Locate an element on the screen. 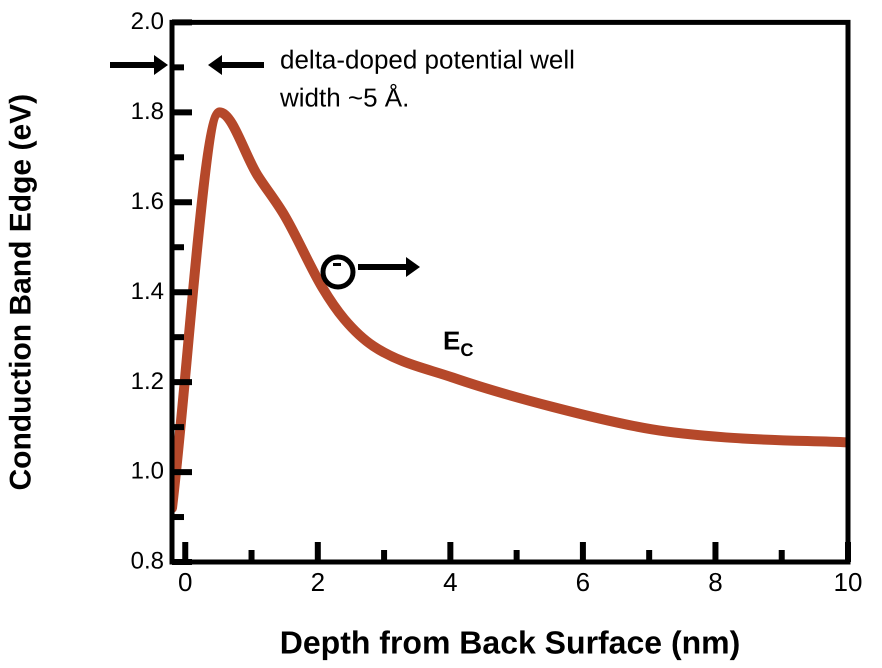  y-axis-title: Conduction Band Edge (eV) is located at coordinates (21, 292).